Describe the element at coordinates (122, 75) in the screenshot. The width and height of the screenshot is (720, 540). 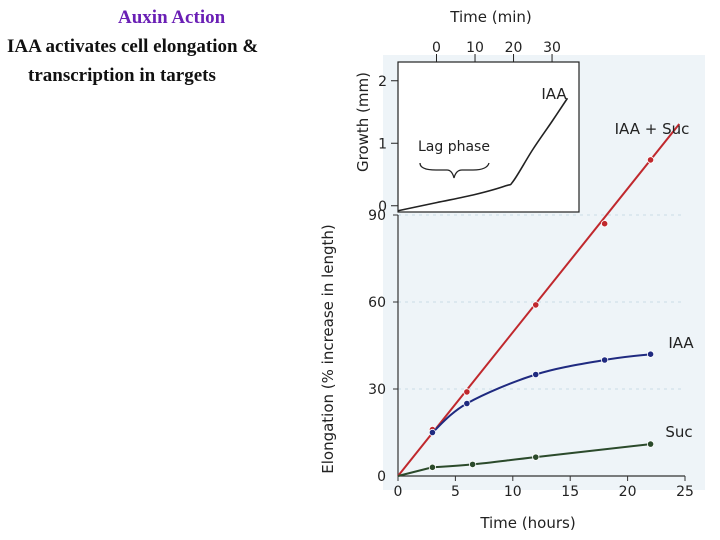
I see `slide-subtitle-line2: transcription in targets` at that location.